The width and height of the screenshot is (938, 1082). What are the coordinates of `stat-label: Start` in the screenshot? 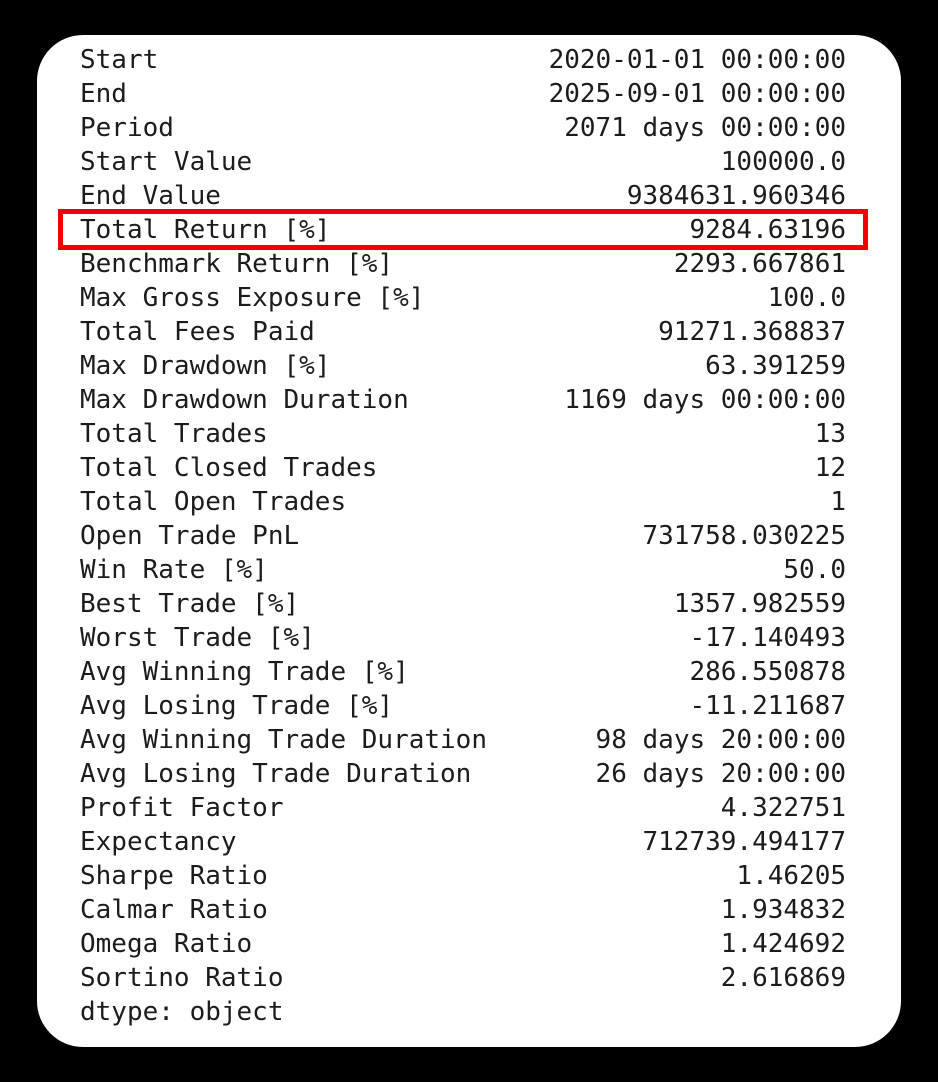 It's located at (119, 60).